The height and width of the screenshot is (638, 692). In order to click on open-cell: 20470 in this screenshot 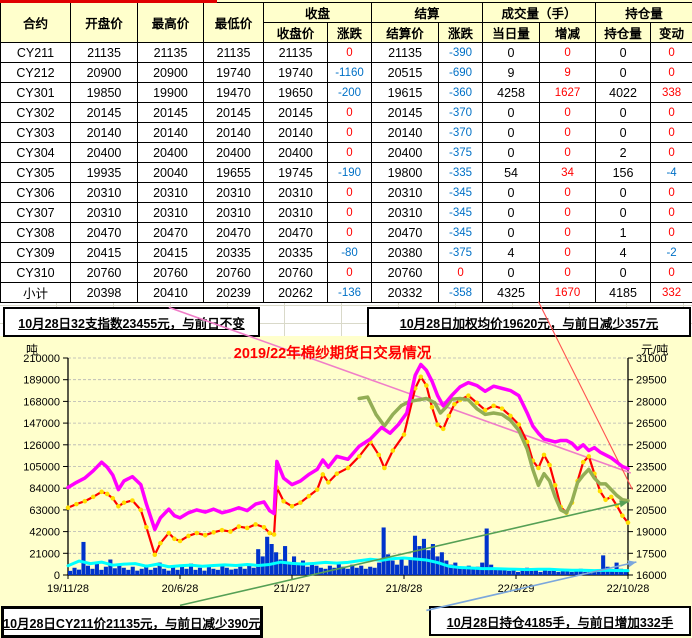, I will do `click(104, 233)`.